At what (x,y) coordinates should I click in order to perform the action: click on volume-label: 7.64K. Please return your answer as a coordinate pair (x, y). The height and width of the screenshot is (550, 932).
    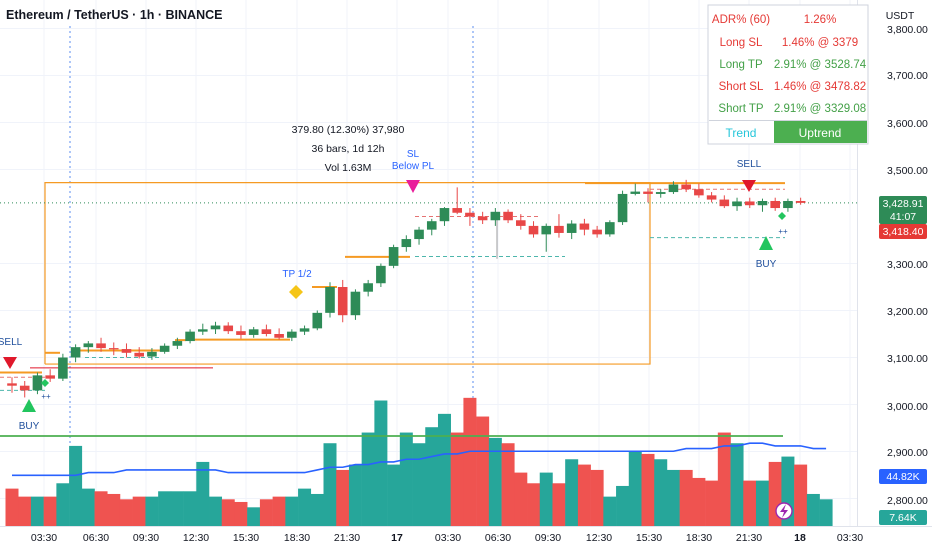
    Looking at the image, I should click on (902, 518).